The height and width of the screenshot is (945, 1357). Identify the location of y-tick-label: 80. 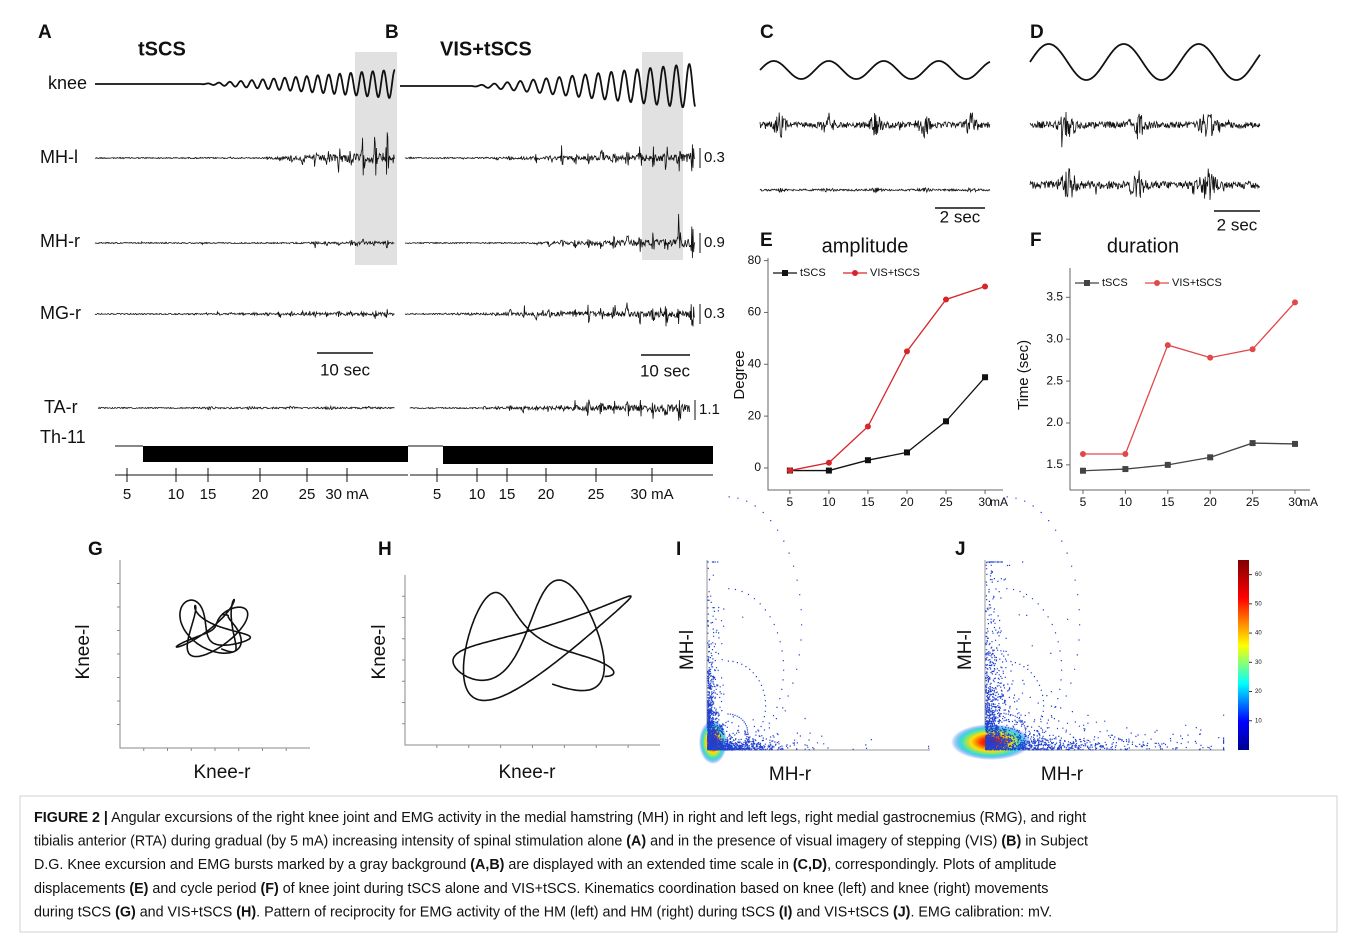
(755, 260).